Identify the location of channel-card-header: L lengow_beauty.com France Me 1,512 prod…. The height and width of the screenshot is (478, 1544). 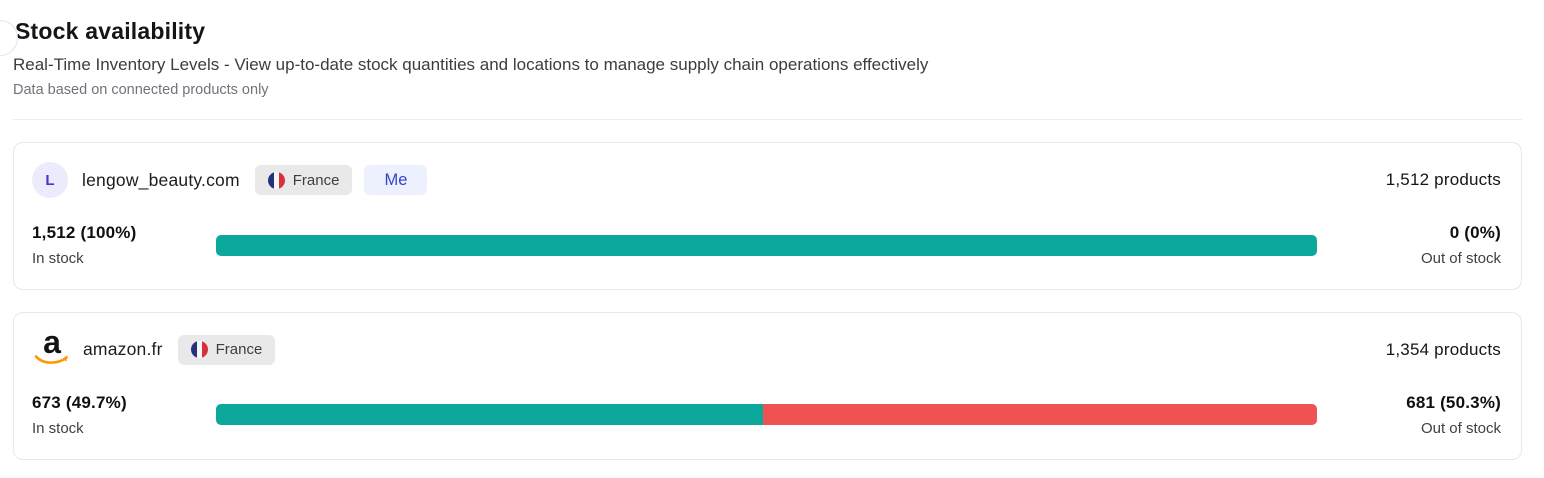
(766, 180).